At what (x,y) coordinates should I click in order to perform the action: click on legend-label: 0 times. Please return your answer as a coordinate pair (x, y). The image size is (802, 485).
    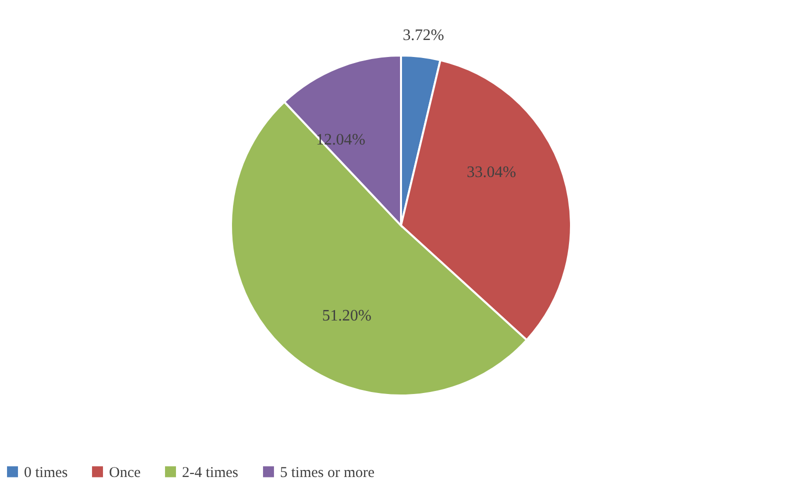
    Looking at the image, I should click on (46, 472).